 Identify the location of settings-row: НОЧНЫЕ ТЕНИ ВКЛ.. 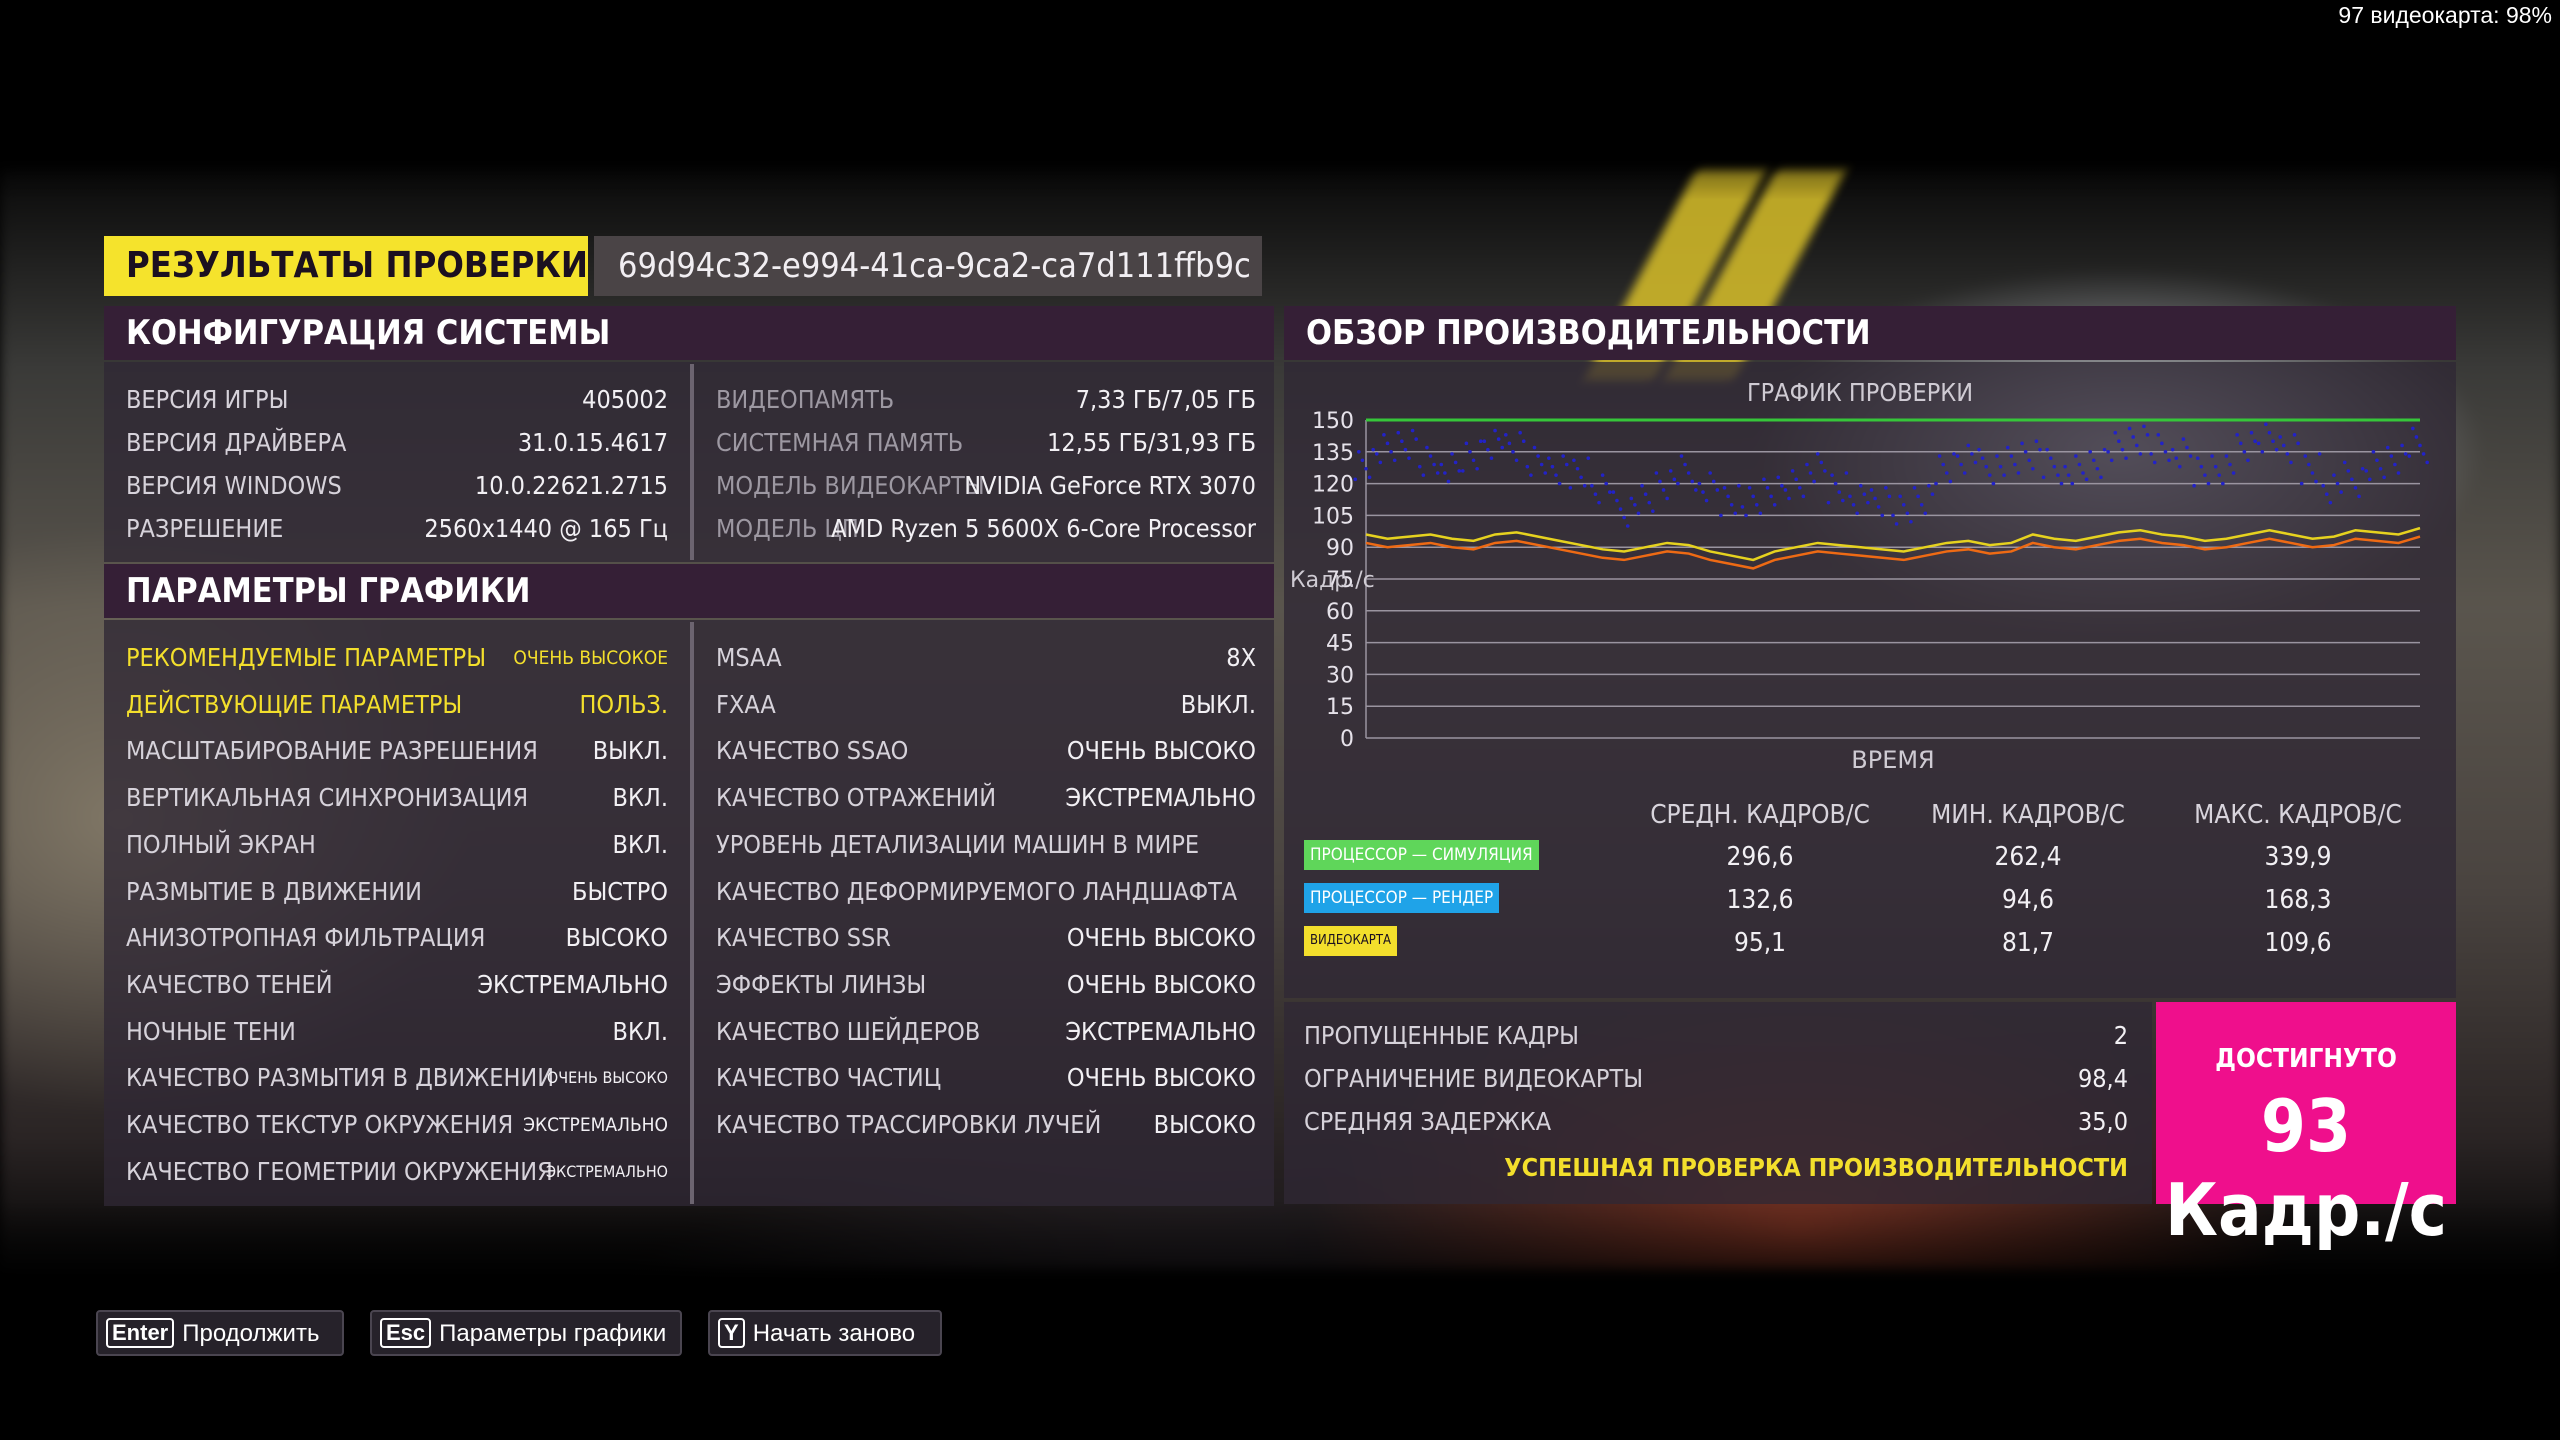
(397, 1032).